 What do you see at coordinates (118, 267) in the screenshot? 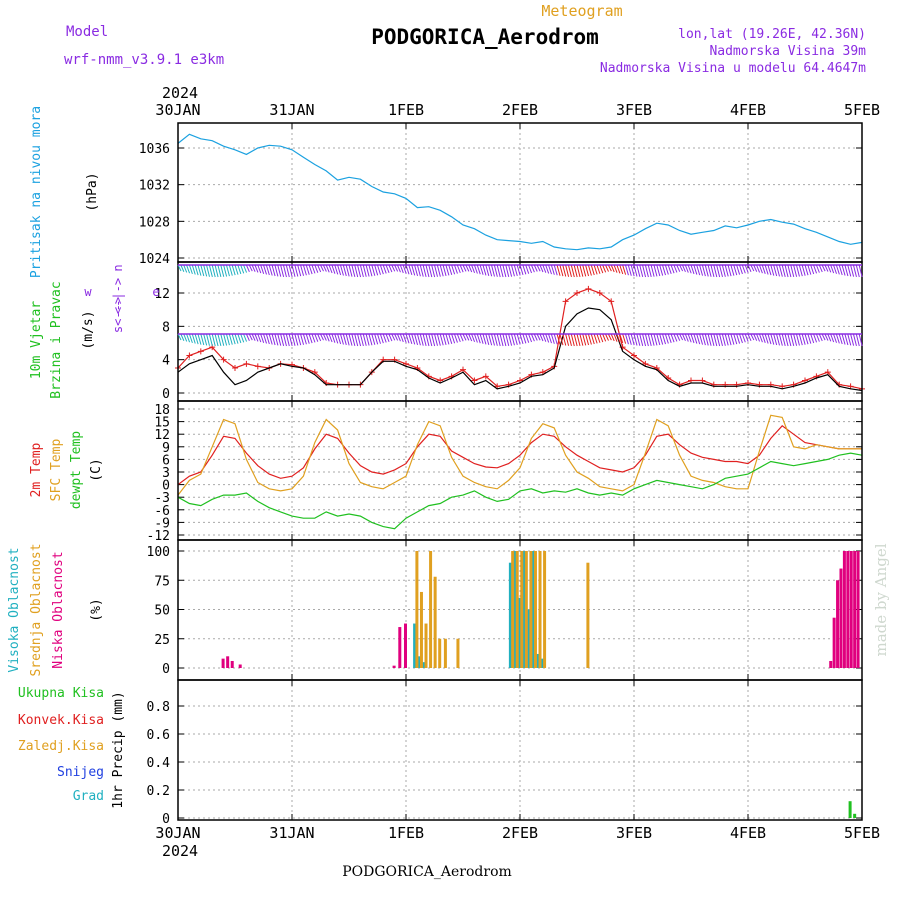
I see `wind-legend-n: n` at bounding box center [118, 267].